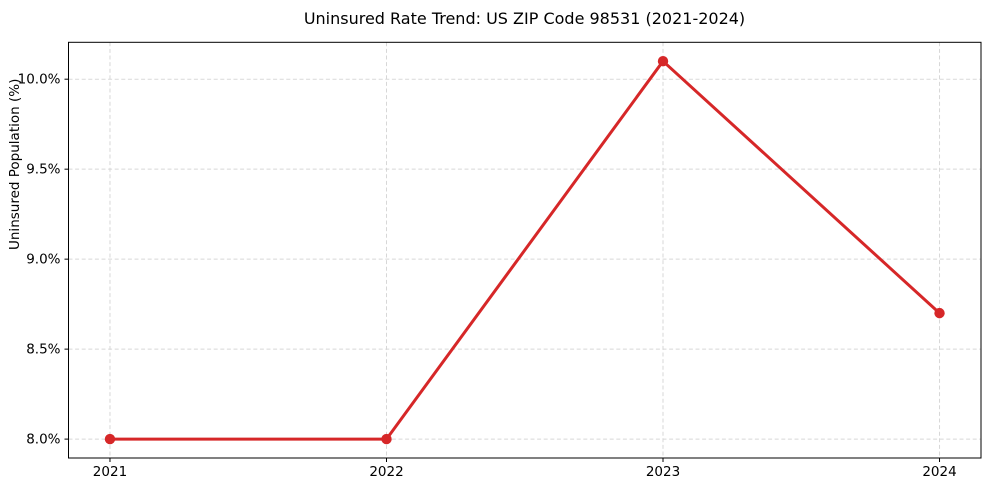  I want to click on x-tick-label: 2021, so click(110, 472).